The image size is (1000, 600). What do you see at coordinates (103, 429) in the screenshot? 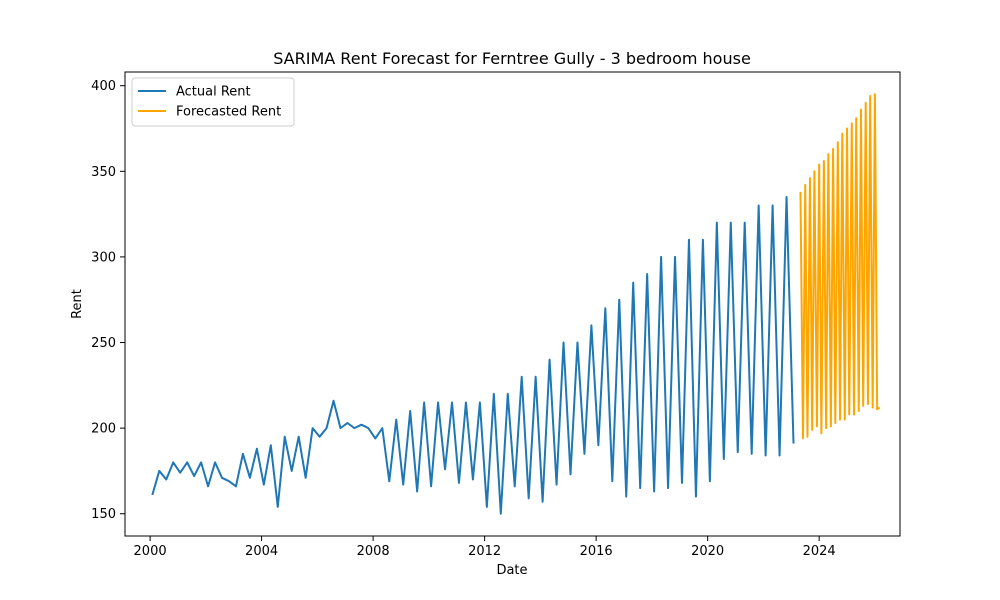
I see `y-tick-label: 200` at bounding box center [103, 429].